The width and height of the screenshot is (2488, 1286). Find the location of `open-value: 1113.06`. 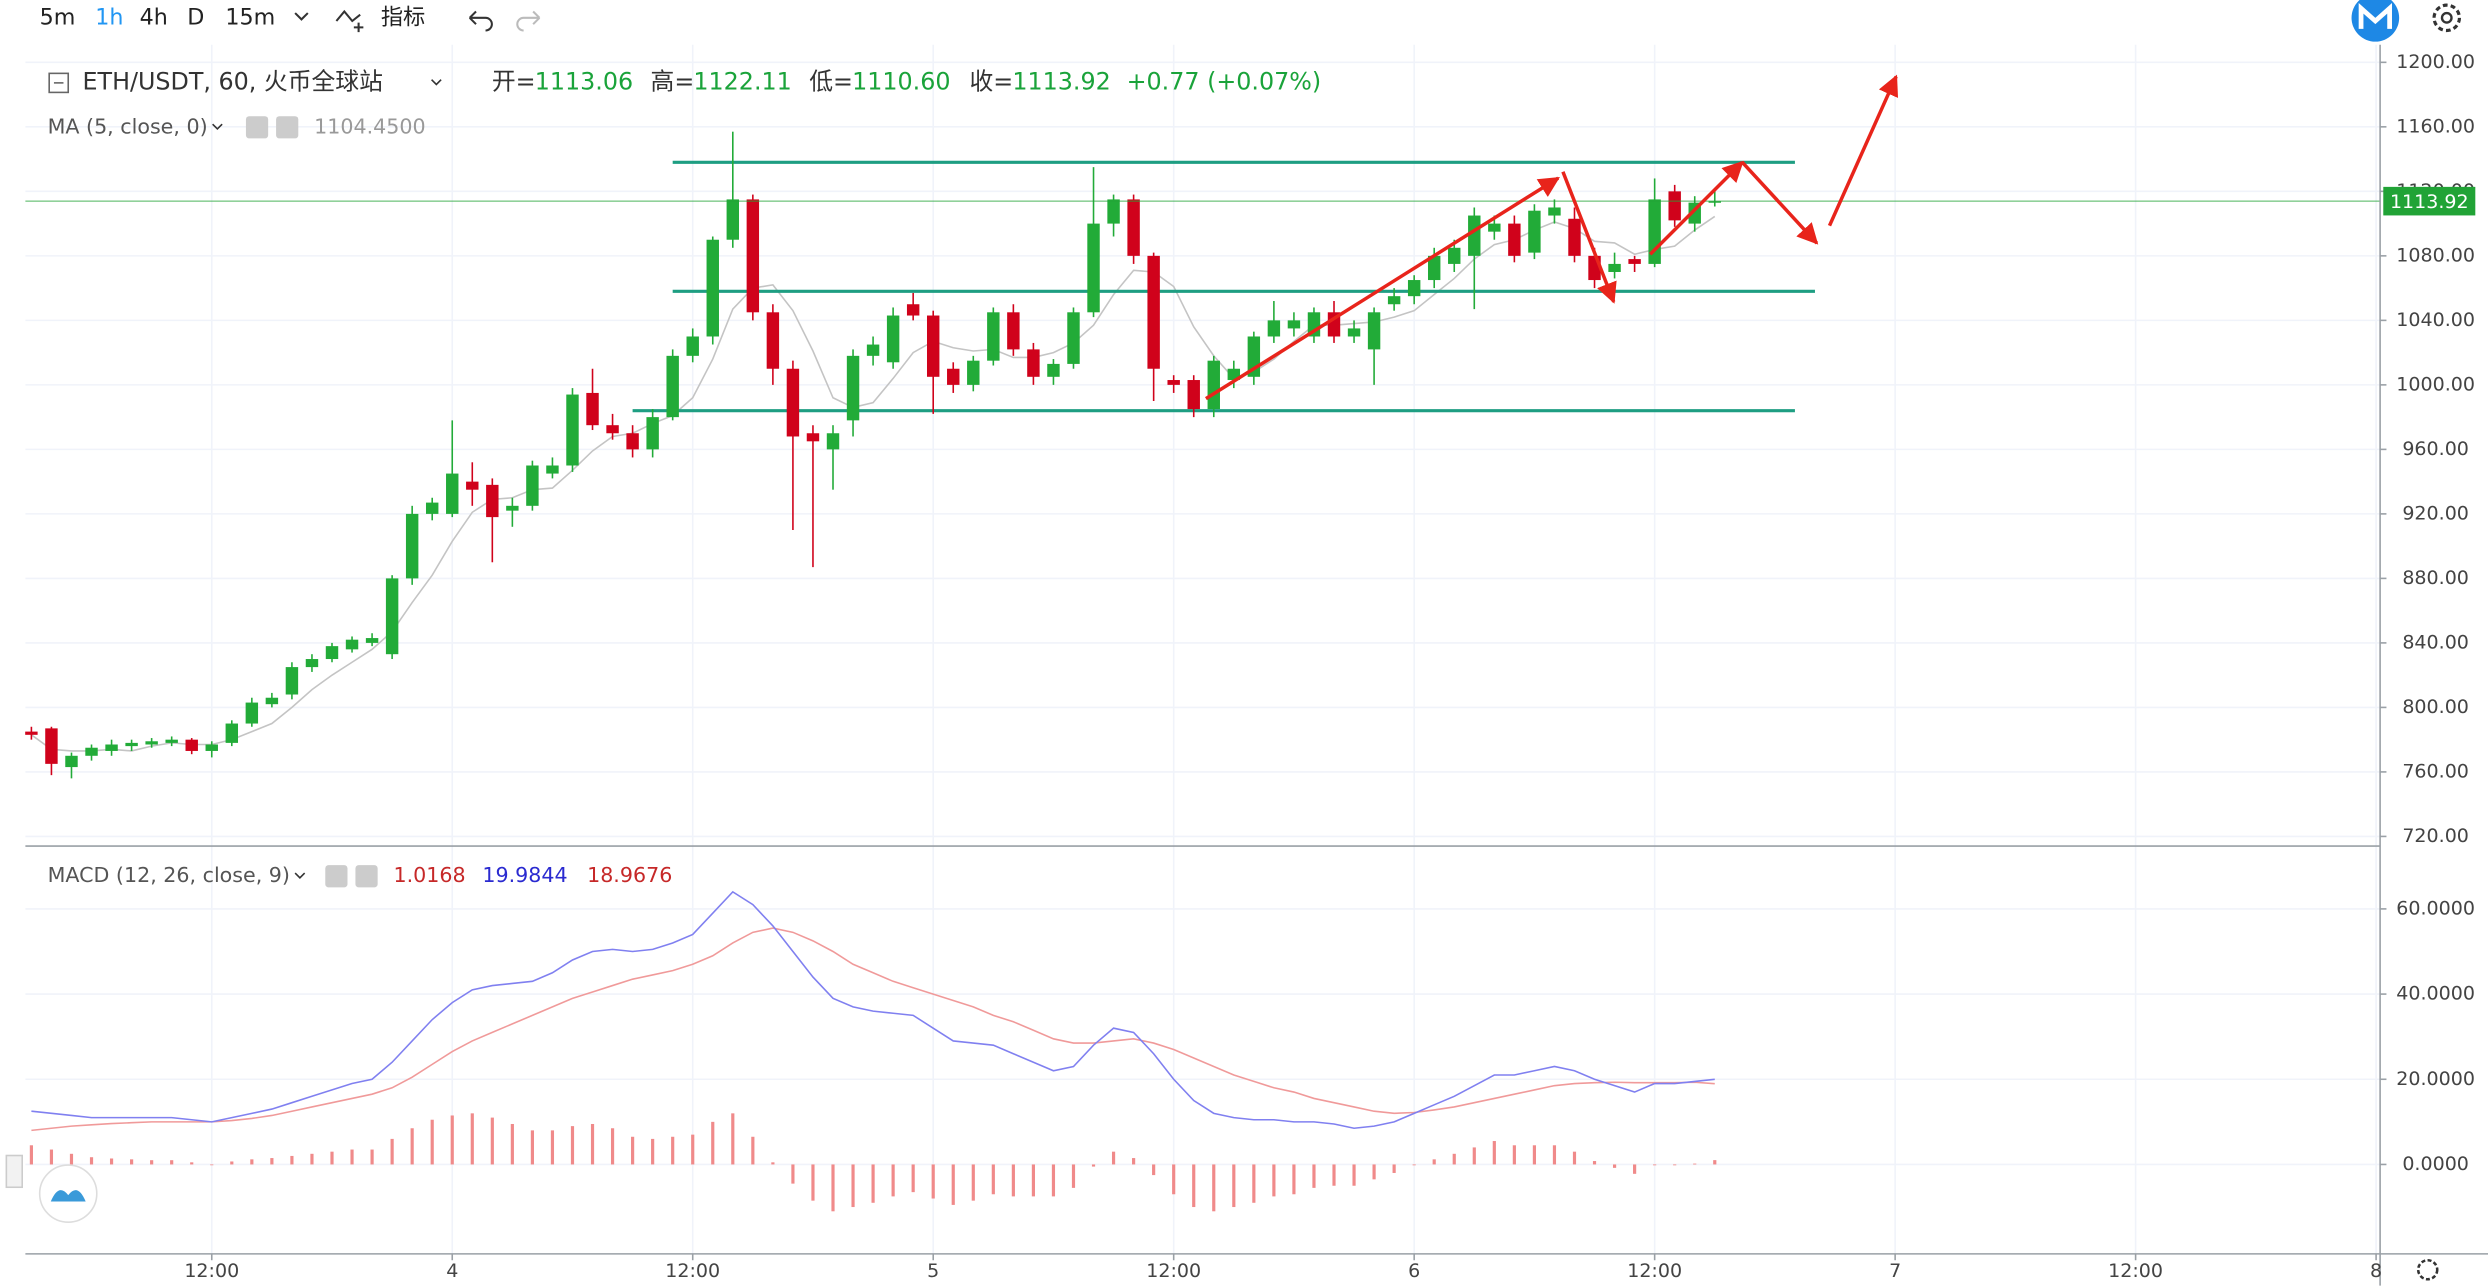

open-value: 1113.06 is located at coordinates (584, 81).